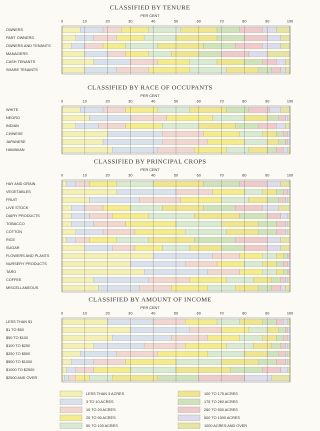 The width and height of the screenshot is (320, 431). What do you see at coordinates (149, 299) in the screenshot?
I see `panel-title: CLASSIFIED BY AMOUNT OF INCOME` at bounding box center [149, 299].